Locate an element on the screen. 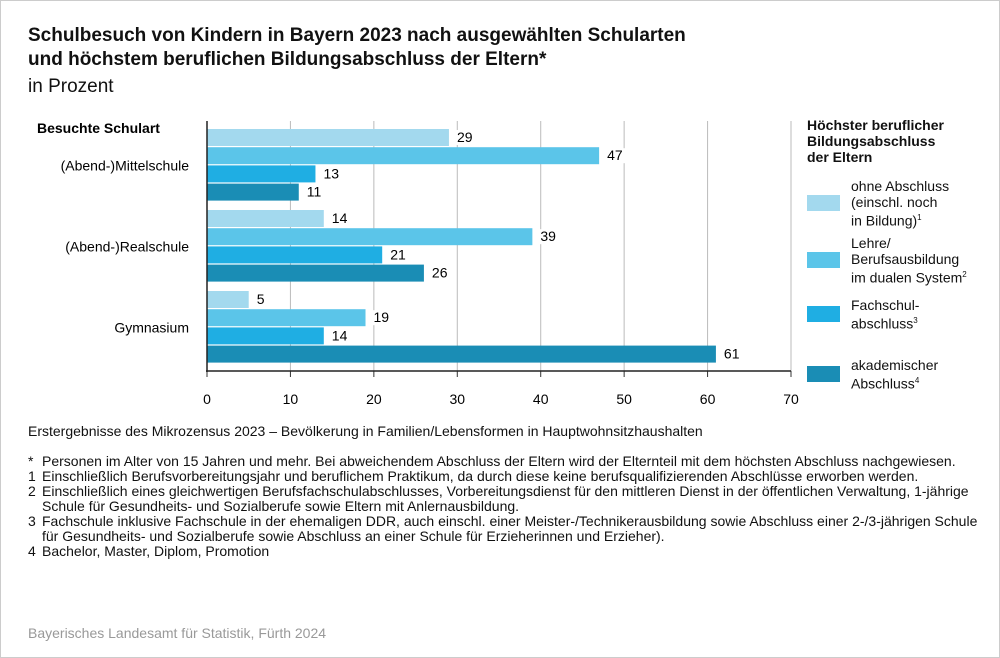  data-label: 21 is located at coordinates (398, 254).